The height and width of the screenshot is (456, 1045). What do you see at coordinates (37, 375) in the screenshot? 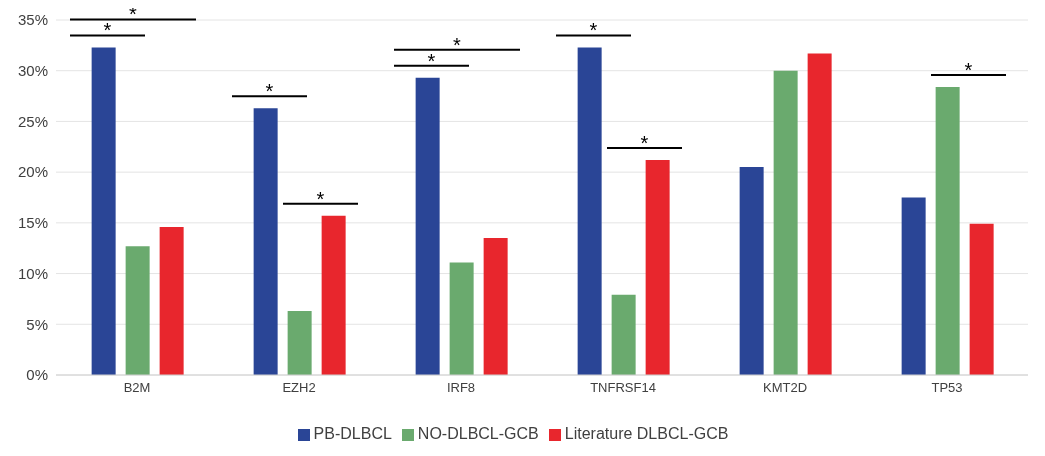
I see `y-tick-label: 0%` at bounding box center [37, 375].